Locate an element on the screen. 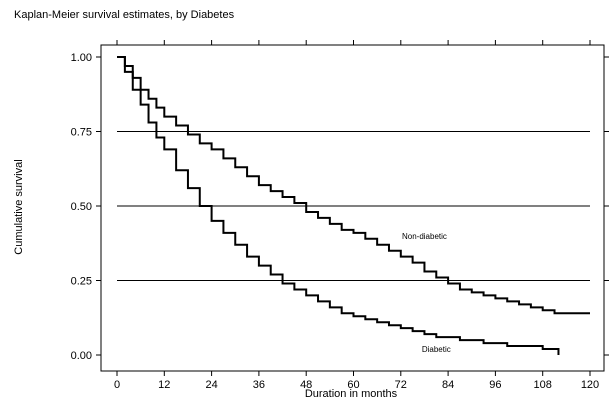  x-tick-label-2: 24 is located at coordinates (211, 385).